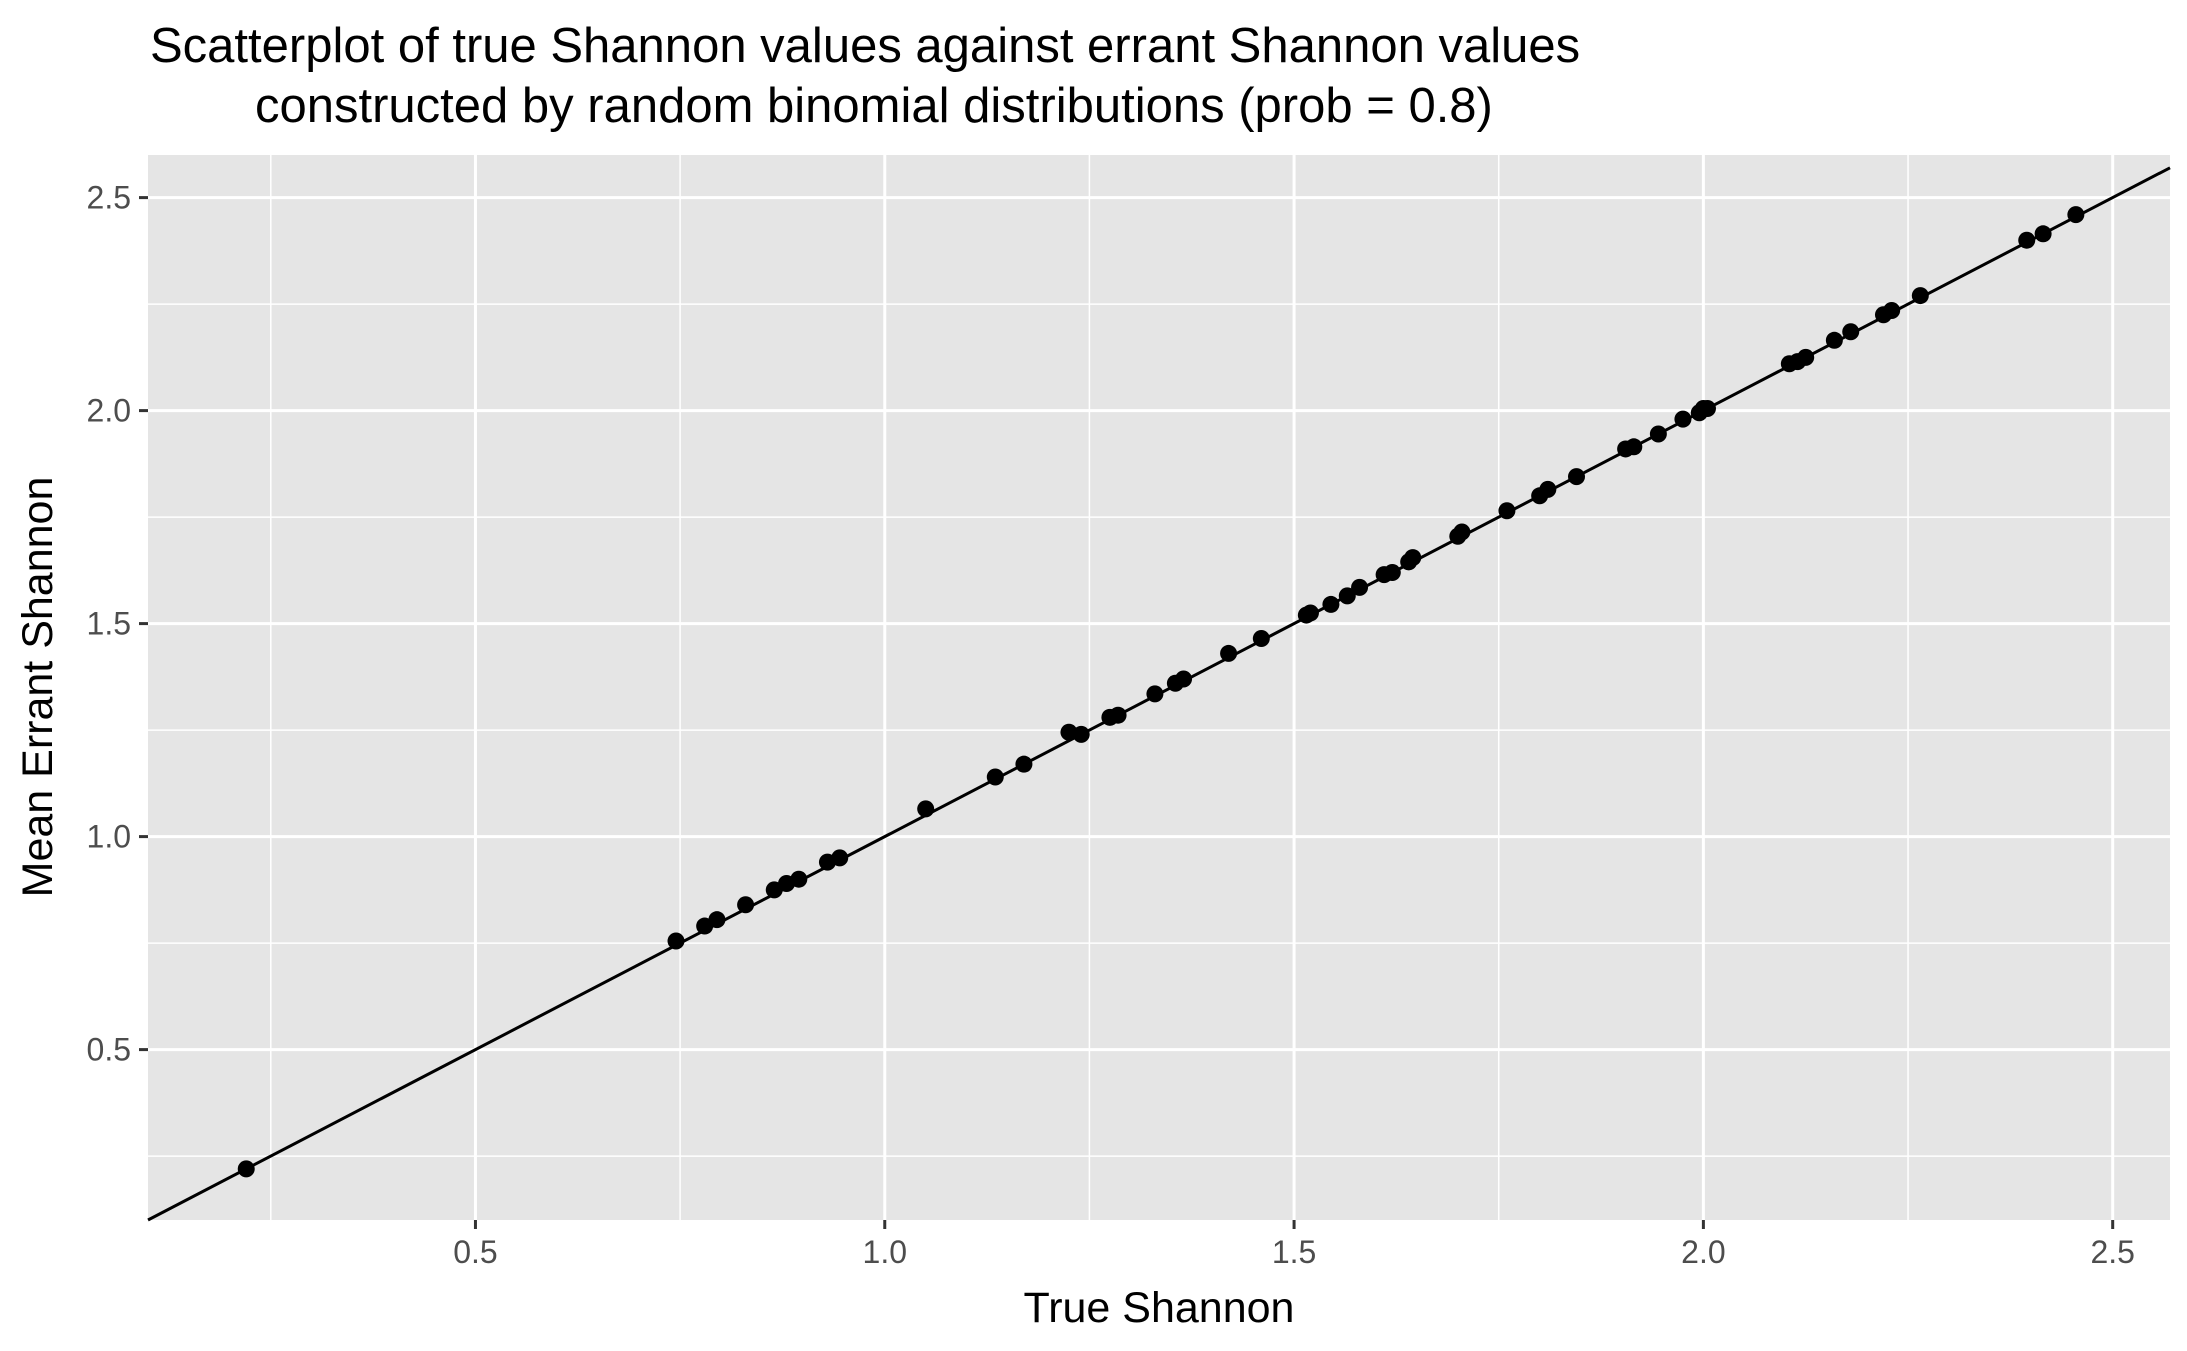 The width and height of the screenshot is (2187, 1351). Describe the element at coordinates (1159, 1308) in the screenshot. I see `x-axis-title: True Shannon` at that location.